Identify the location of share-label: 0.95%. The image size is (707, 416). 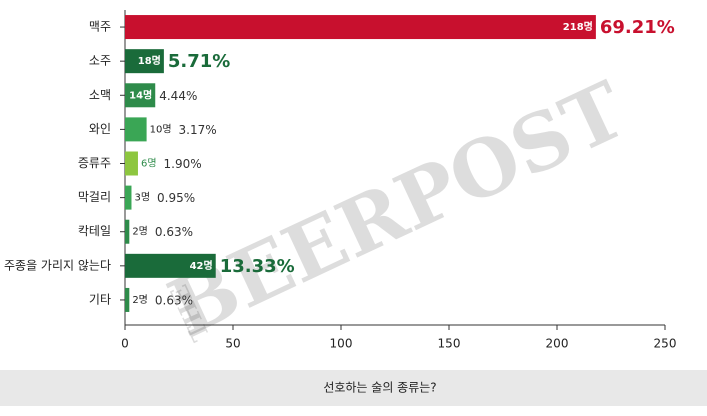
(176, 198).